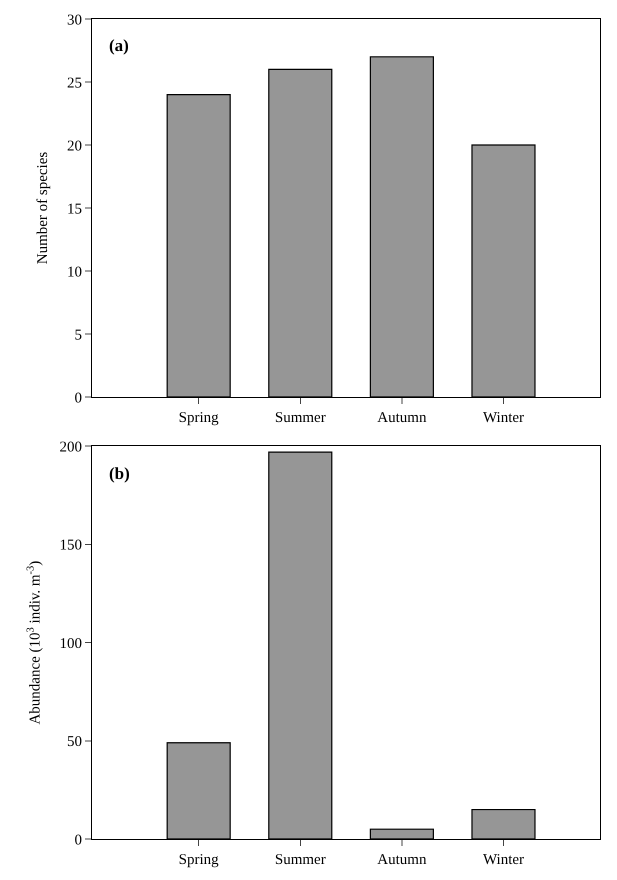  What do you see at coordinates (78, 335) in the screenshot?
I see `y-tick-label: 5` at bounding box center [78, 335].